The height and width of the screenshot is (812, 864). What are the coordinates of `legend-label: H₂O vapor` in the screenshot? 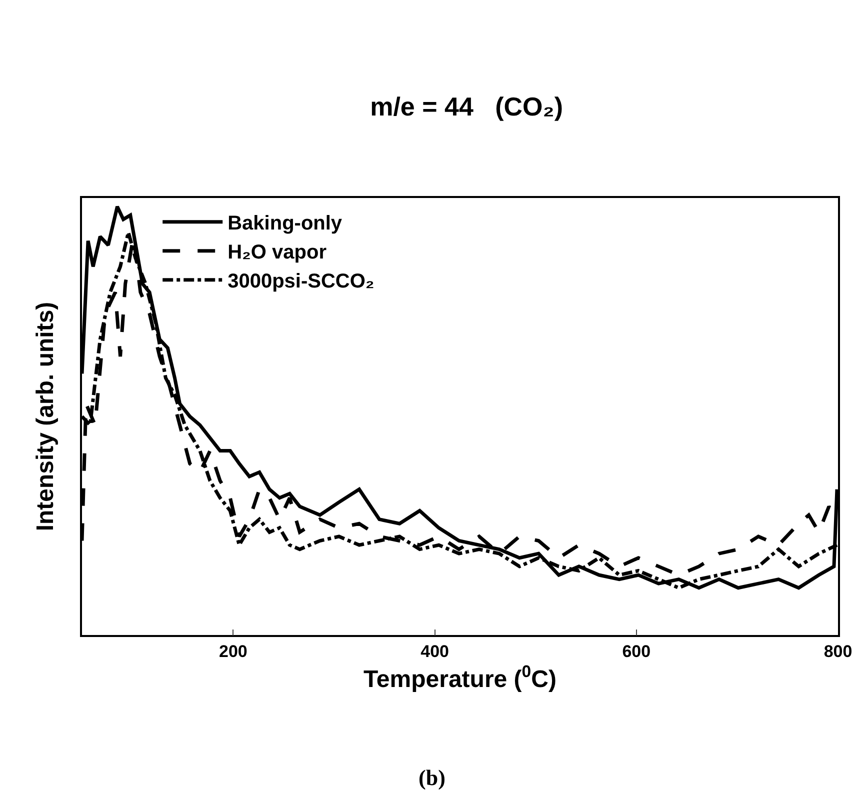 It's located at (277, 253).